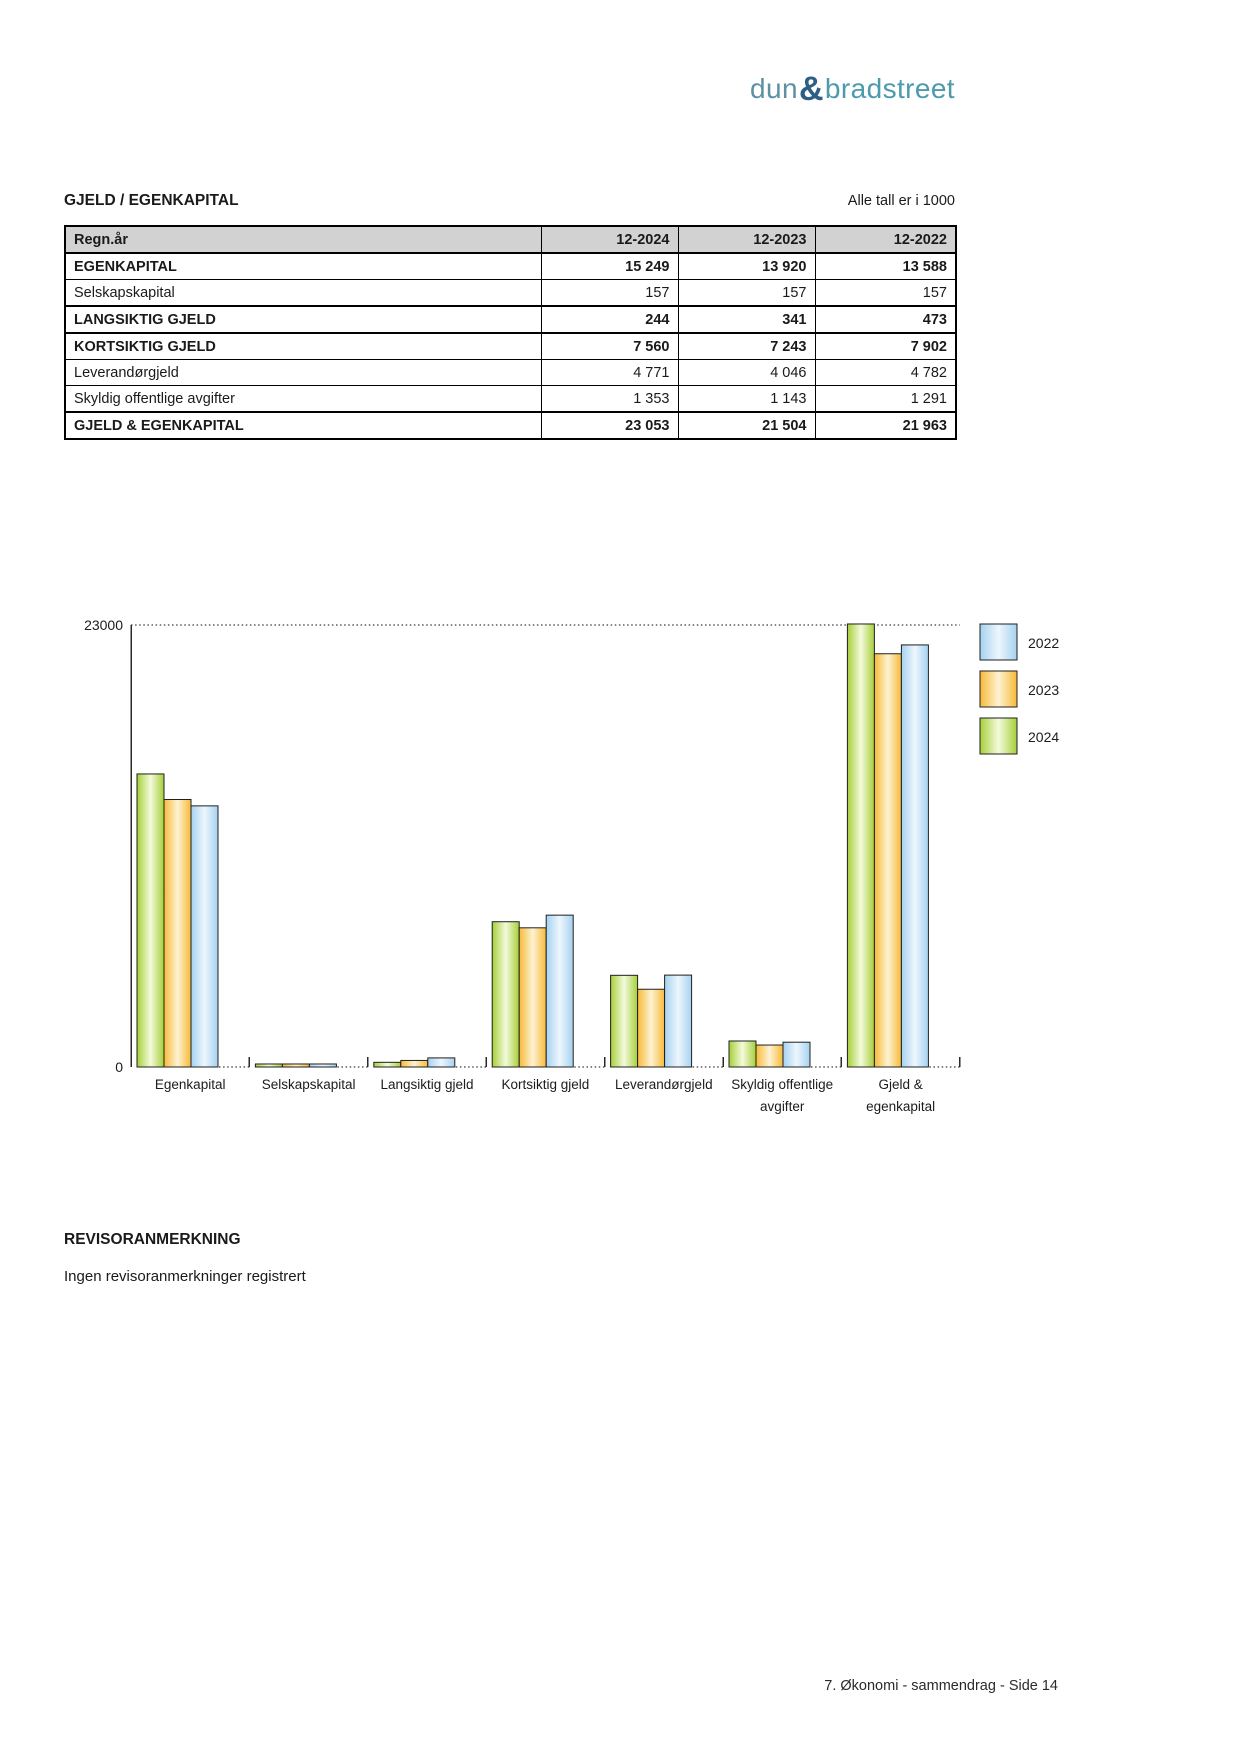 The width and height of the screenshot is (1241, 1754). Describe the element at coordinates (609, 425) in the screenshot. I see `row-value: 23 053` at that location.